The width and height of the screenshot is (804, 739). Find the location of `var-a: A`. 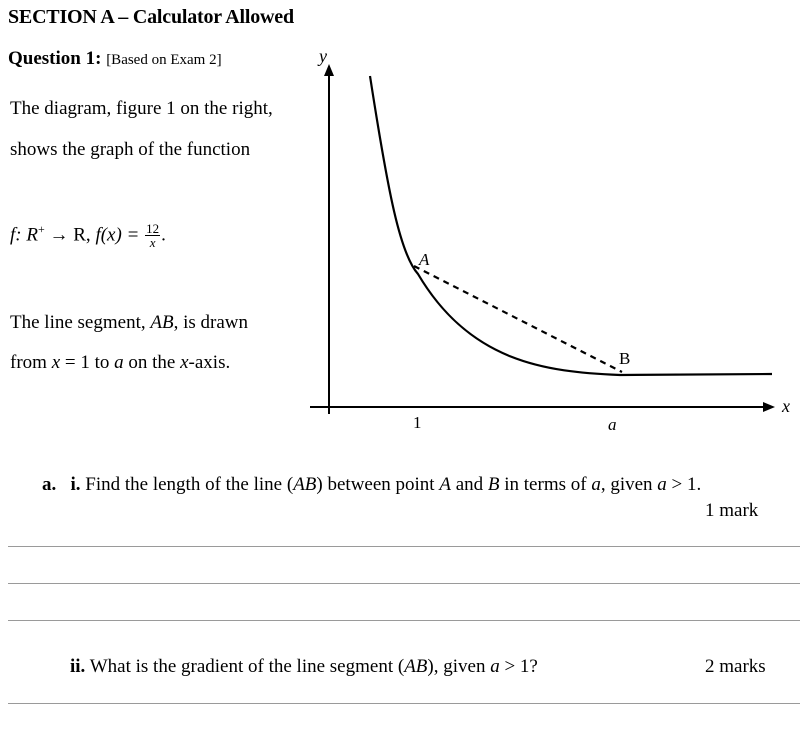

var-a: A is located at coordinates (445, 484).